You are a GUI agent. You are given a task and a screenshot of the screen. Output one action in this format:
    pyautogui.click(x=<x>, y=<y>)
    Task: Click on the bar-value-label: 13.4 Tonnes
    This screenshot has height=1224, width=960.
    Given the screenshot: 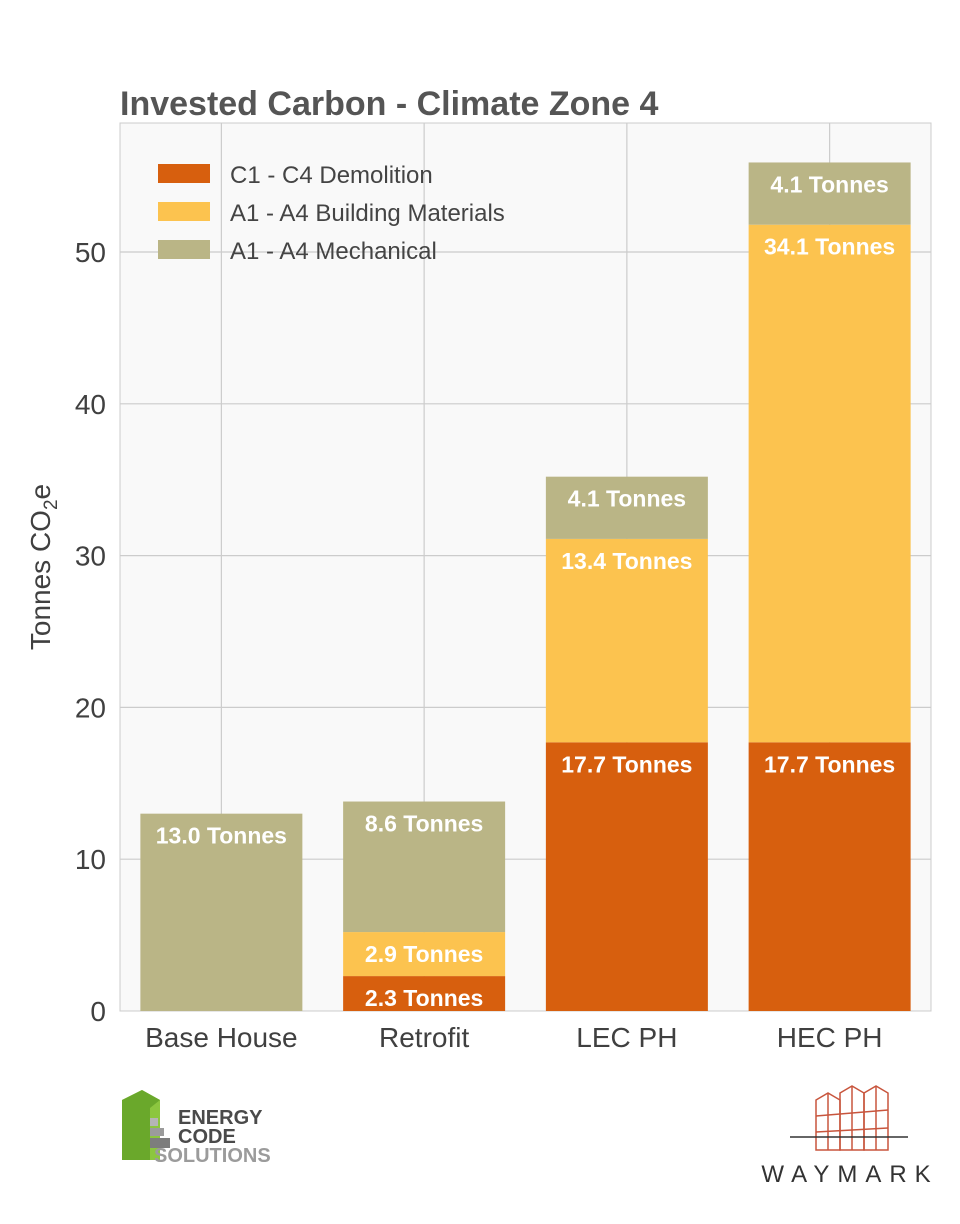 What is the action you would take?
    pyautogui.click(x=626, y=561)
    